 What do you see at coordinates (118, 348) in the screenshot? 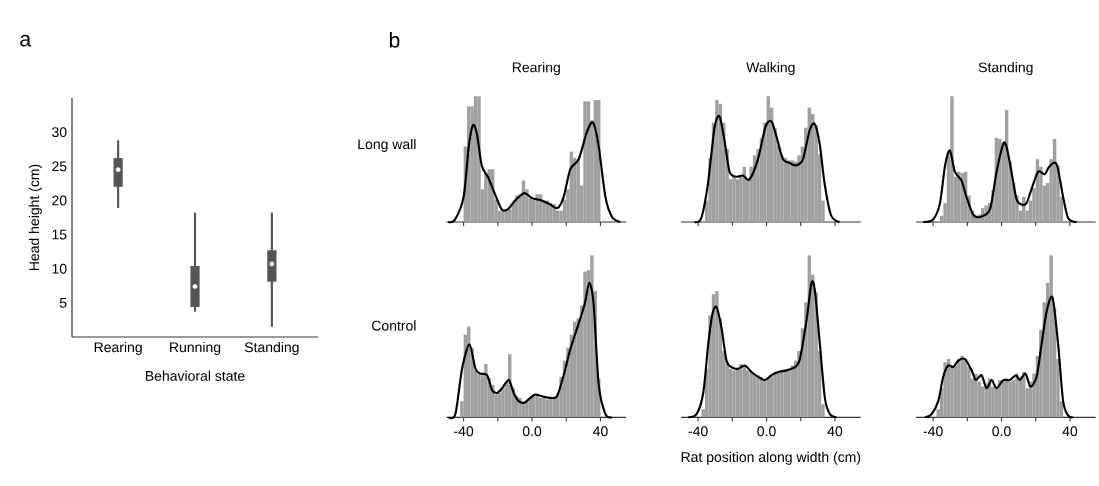
I see `x-tick-label: Rearing` at bounding box center [118, 348].